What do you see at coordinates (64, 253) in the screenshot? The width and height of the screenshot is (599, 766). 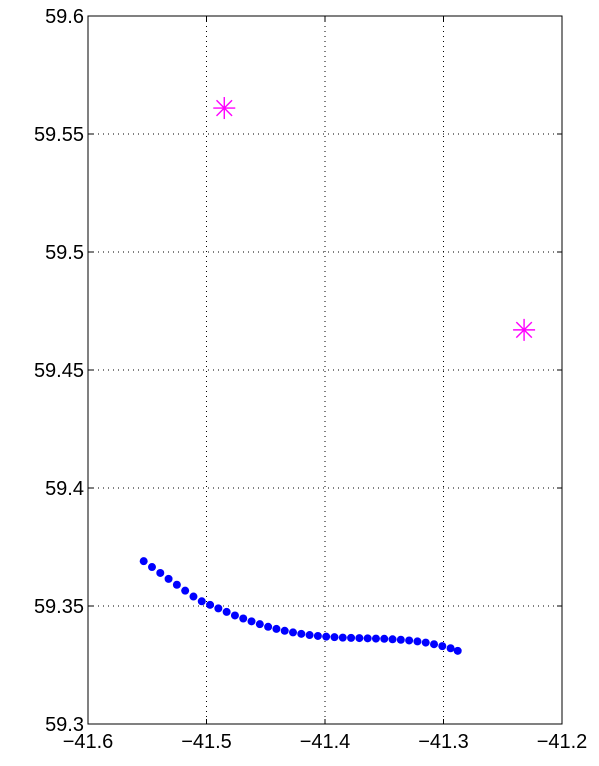 I see `y-tick-label: 59.5` at bounding box center [64, 253].